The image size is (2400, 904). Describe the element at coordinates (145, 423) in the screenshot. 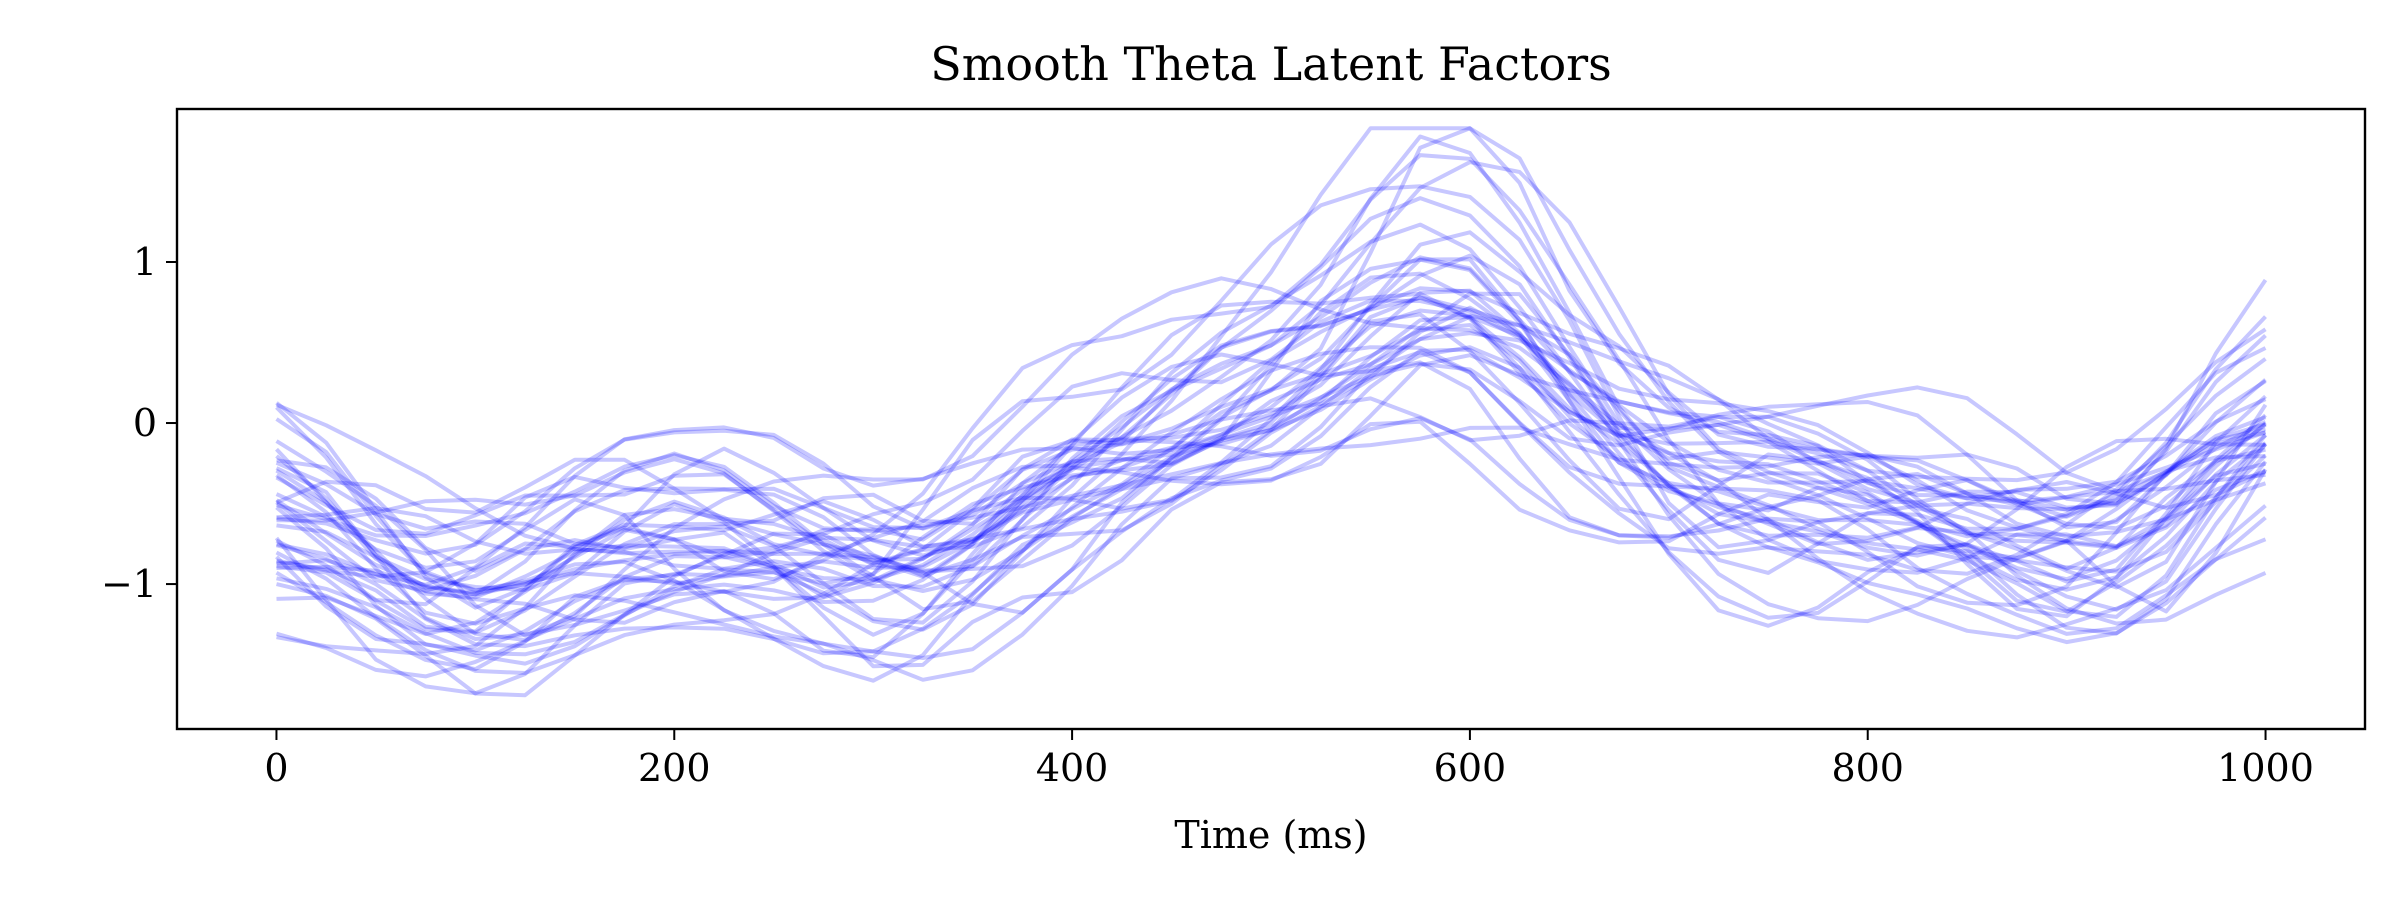

I see `y-tick-label: 0` at that location.